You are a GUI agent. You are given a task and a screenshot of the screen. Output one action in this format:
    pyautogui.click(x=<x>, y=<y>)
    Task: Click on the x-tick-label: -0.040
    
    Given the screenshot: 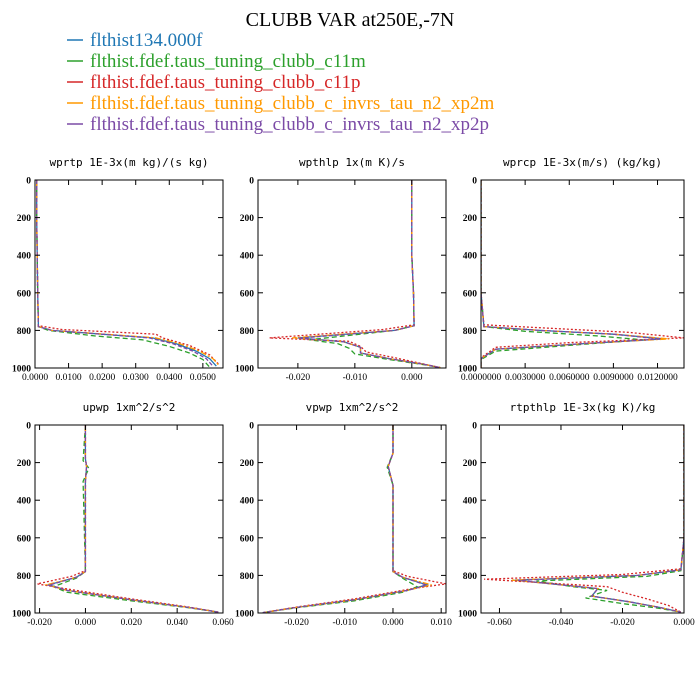 What is the action you would take?
    pyautogui.click(x=561, y=623)
    